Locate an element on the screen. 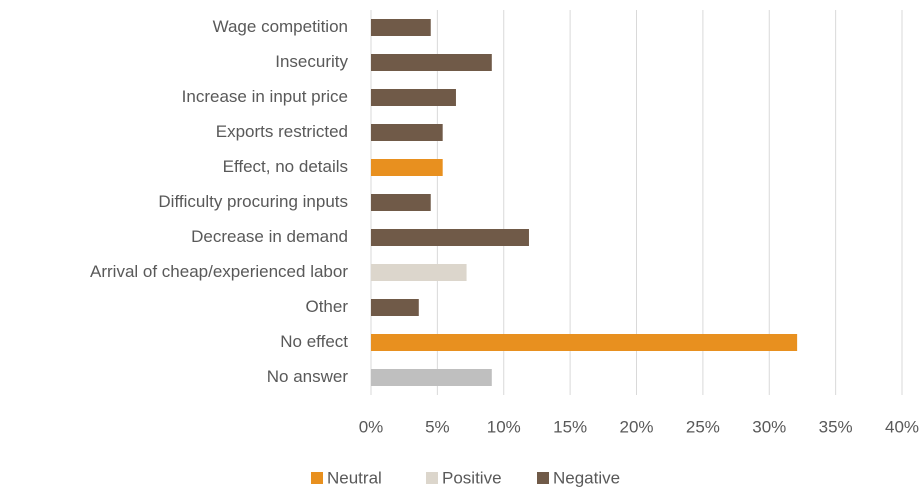  y-tick-label: No answer is located at coordinates (308, 376).